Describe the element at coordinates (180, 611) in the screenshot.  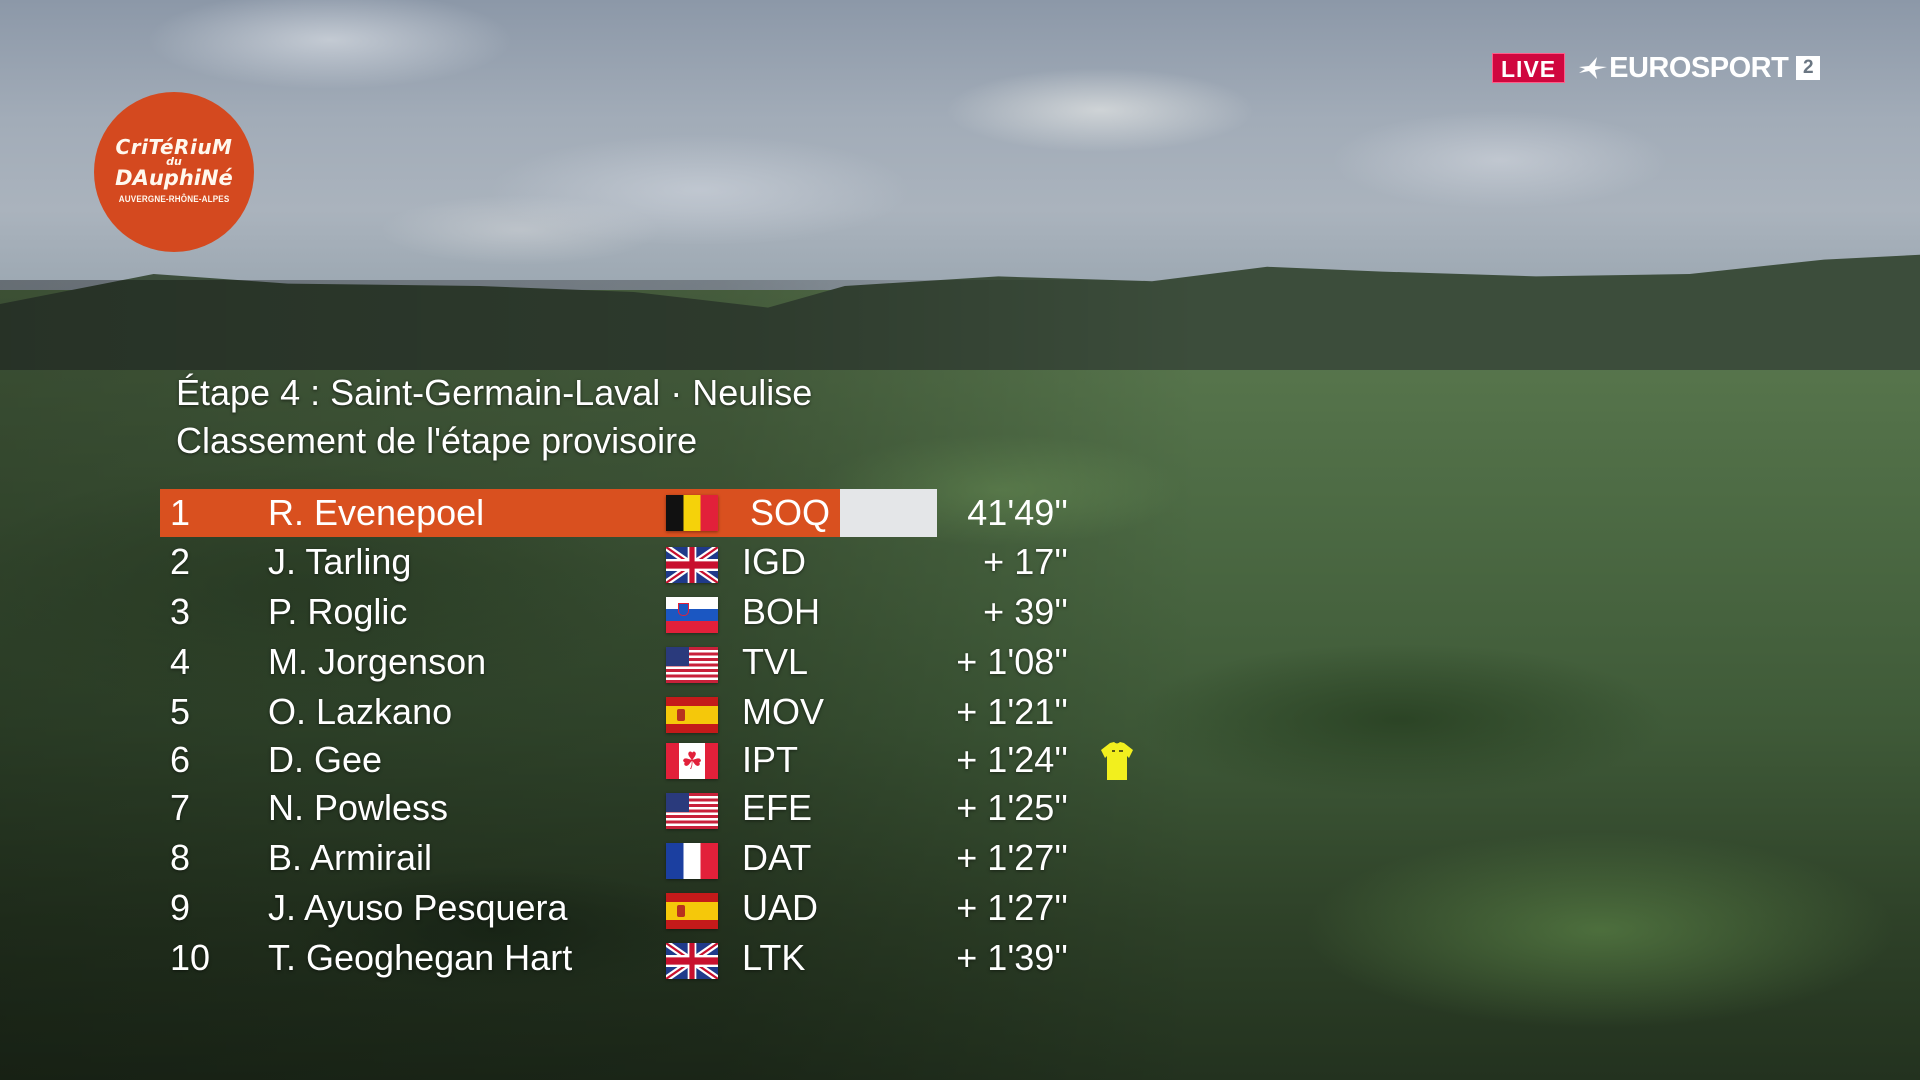
I see `rank: 3` at that location.